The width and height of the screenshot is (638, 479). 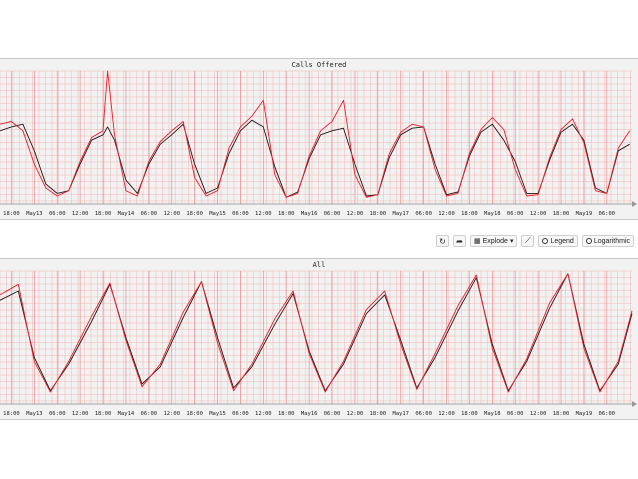 I want to click on legend-toggle: Legend, so click(x=558, y=241).